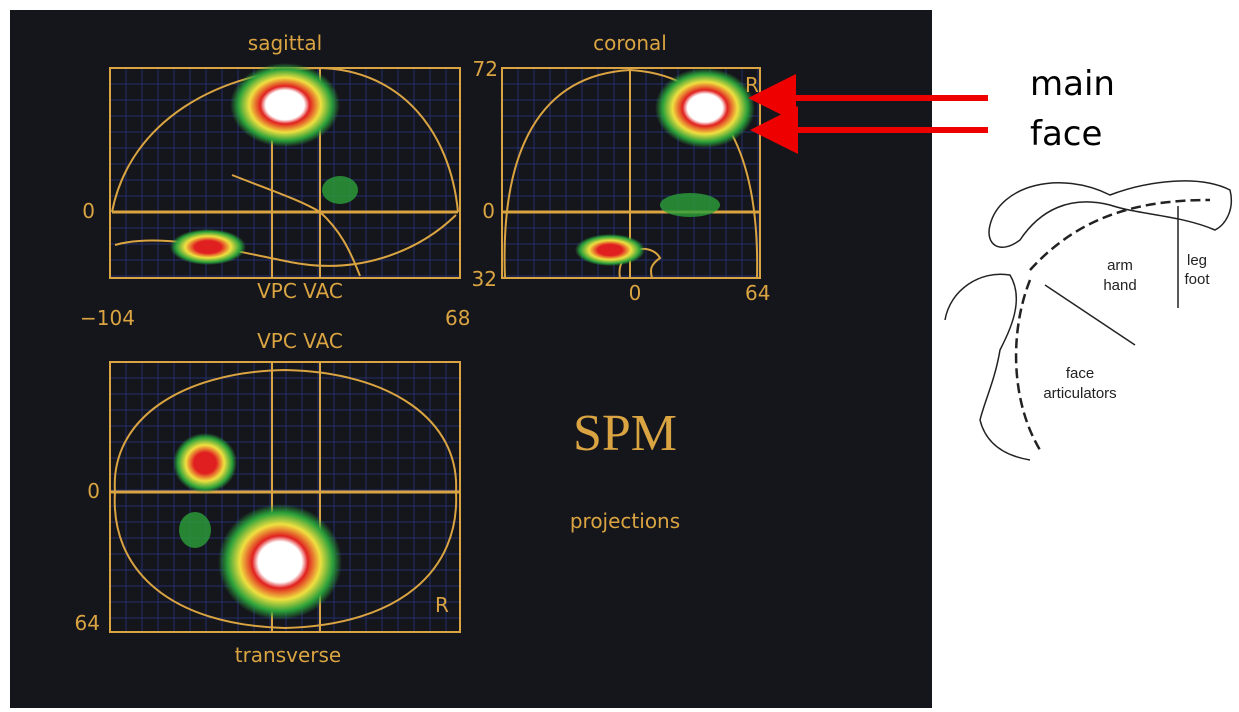 This screenshot has width=1239, height=712. What do you see at coordinates (1080, 373) in the screenshot?
I see `region-label: face` at bounding box center [1080, 373].